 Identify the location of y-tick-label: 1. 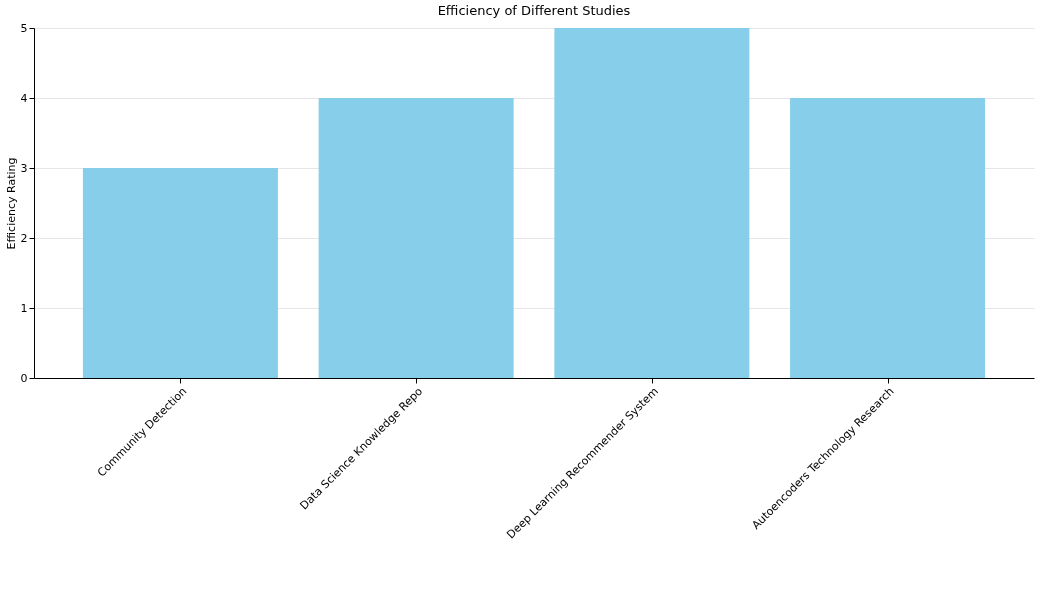
(24, 308).